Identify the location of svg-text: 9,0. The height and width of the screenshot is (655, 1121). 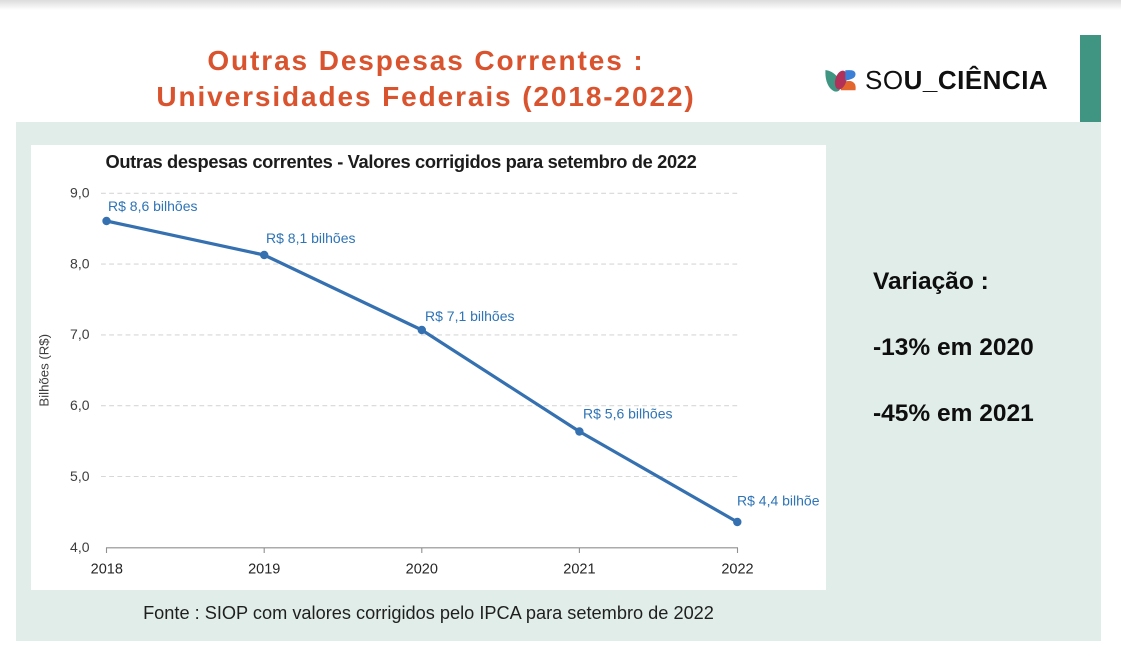
(80, 193).